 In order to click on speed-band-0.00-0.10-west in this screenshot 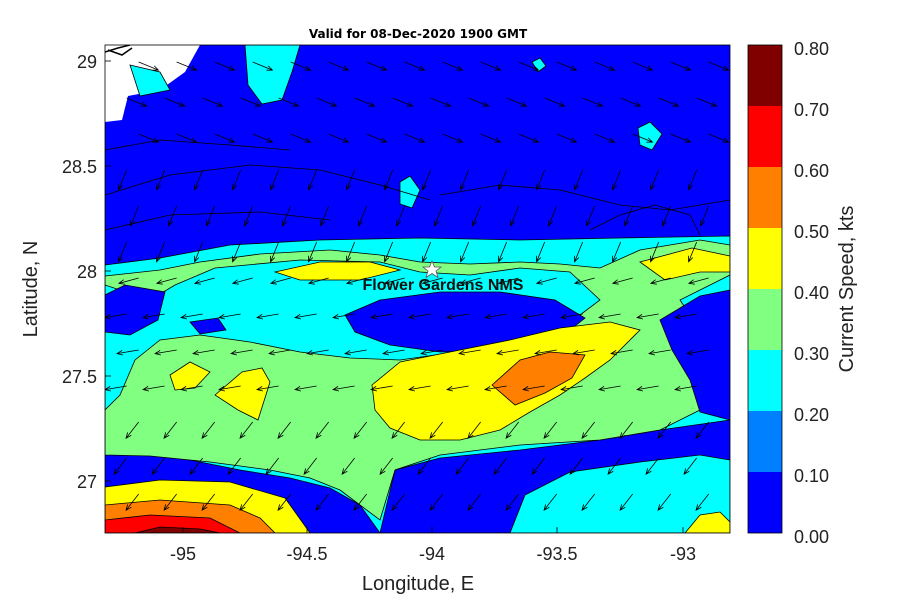, I will do `click(135, 310)`.